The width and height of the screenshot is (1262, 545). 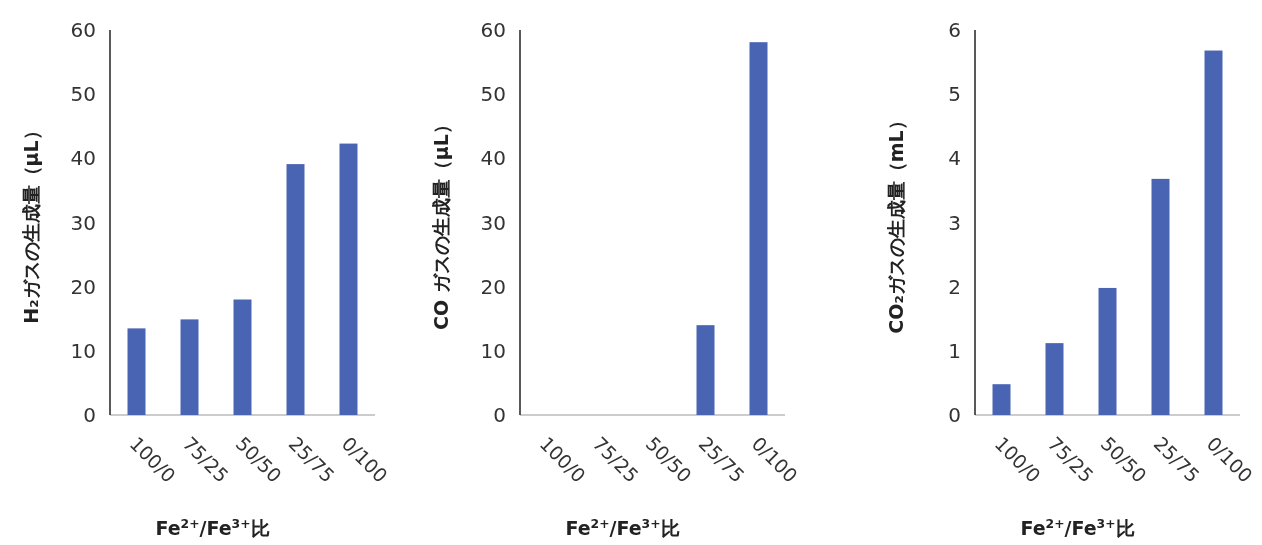 I want to click on y-tick-label: 6, so click(x=954, y=30).